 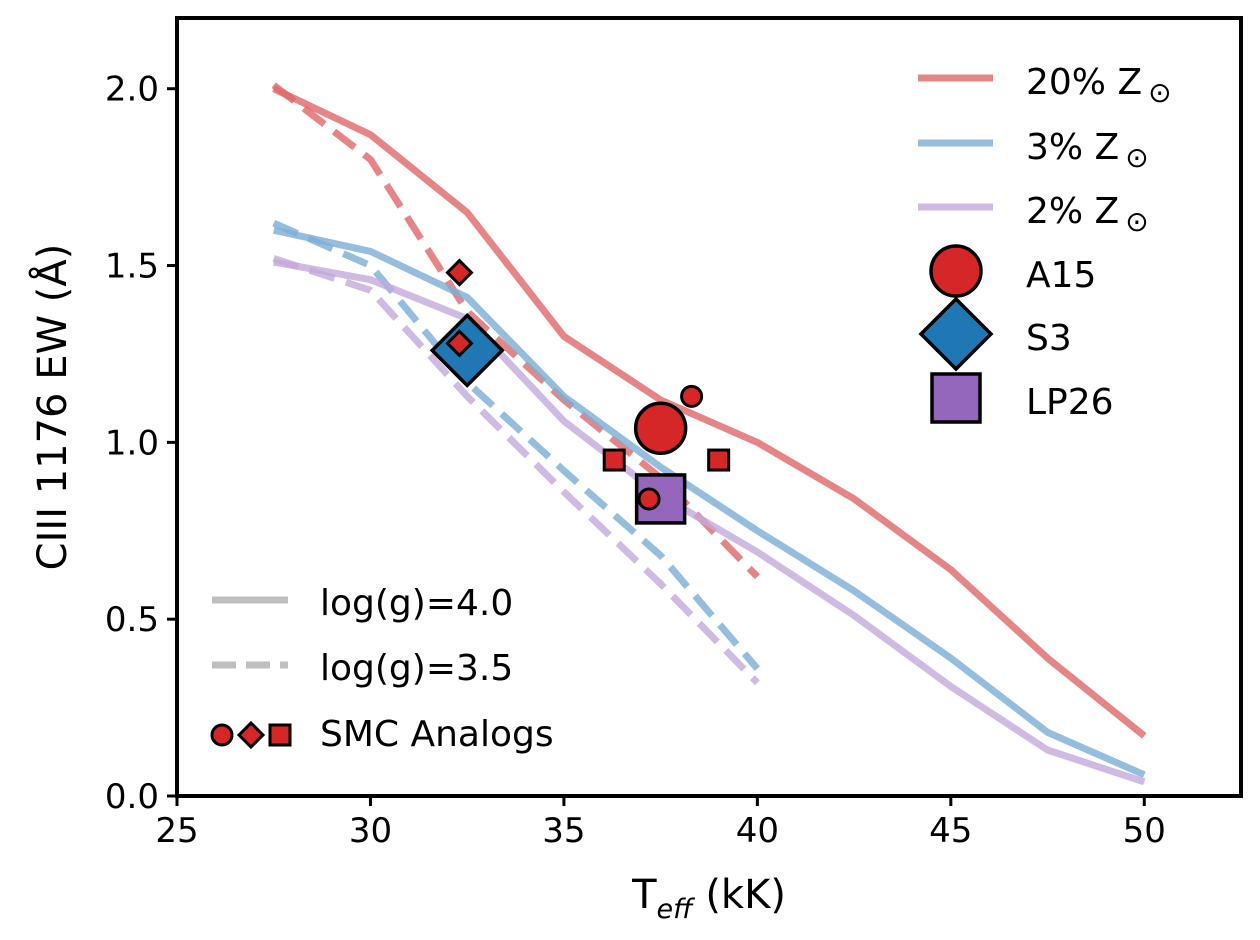 What do you see at coordinates (1045, 243) in the screenshot?
I see `legend-upper: 20% Z ⊙ 3% Z ⊙ 2% Z ⊙ A15 S3 LP26` at bounding box center [1045, 243].